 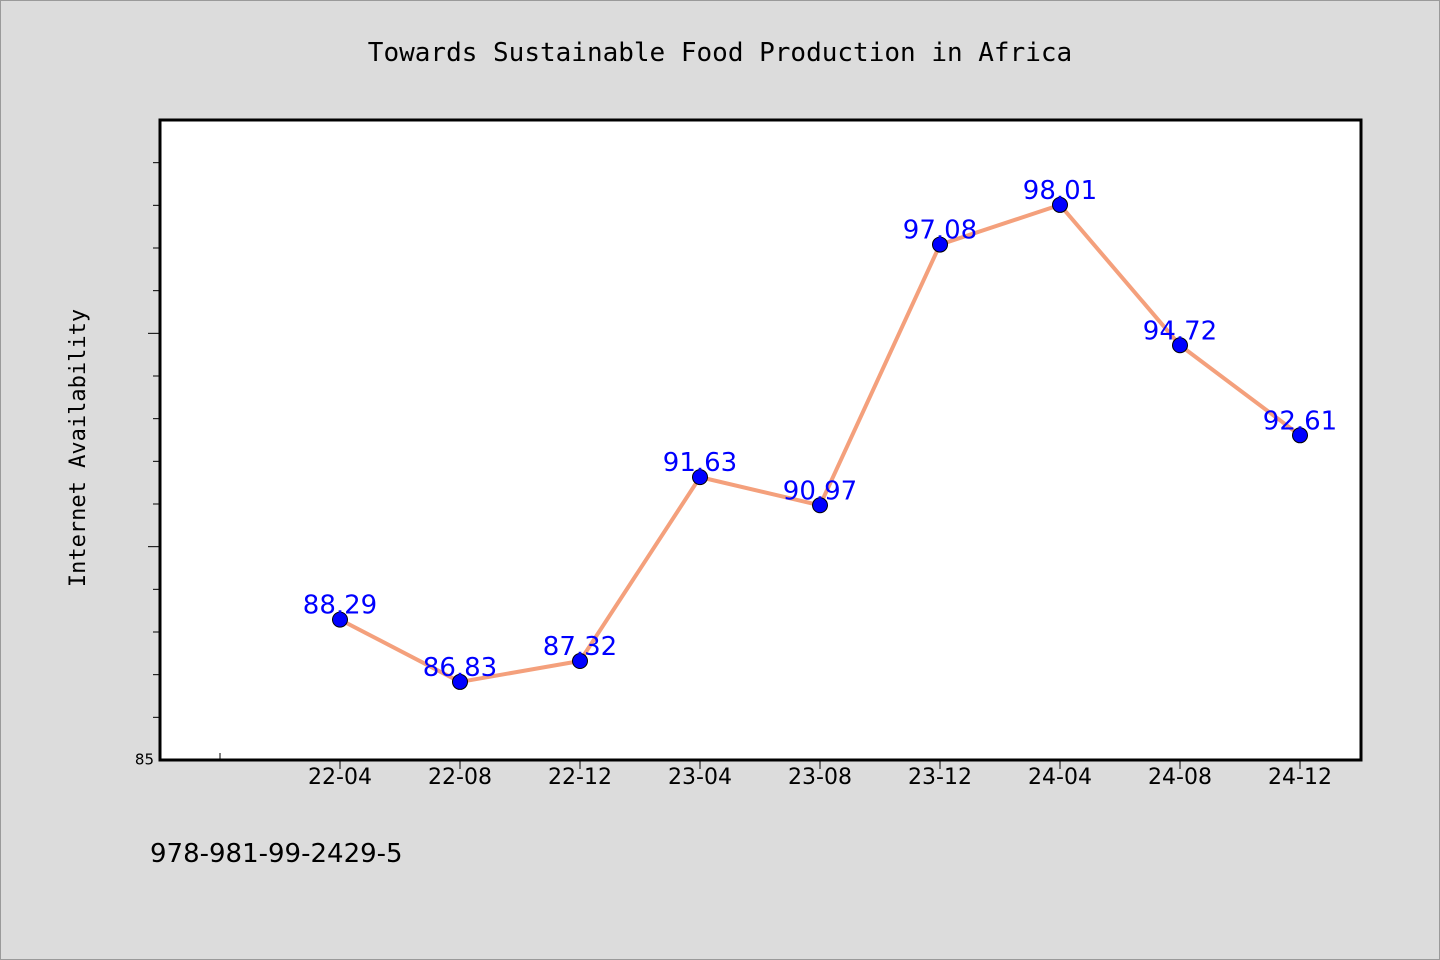 What do you see at coordinates (700, 463) in the screenshot?
I see `data-label: 91.63` at bounding box center [700, 463].